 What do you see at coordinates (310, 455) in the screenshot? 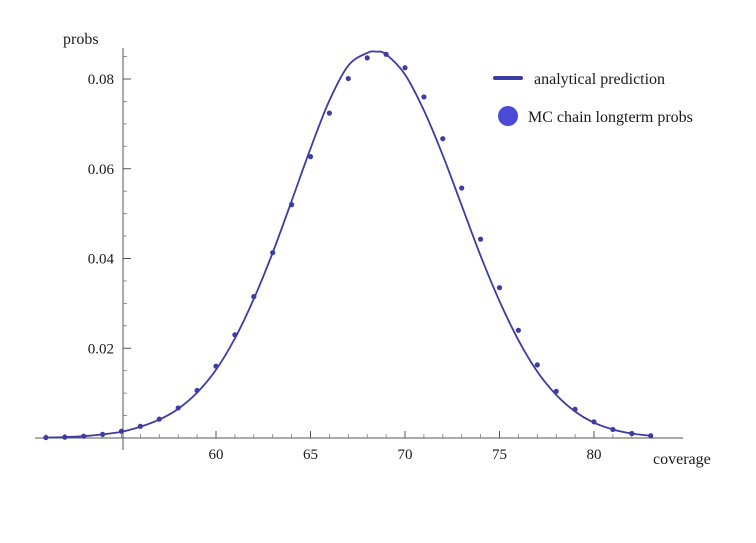
I see `x-tick-label: 65` at bounding box center [310, 455].